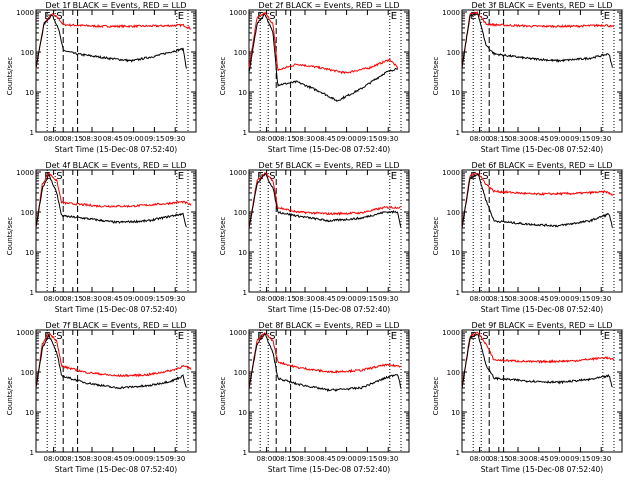 The width and height of the screenshot is (640, 480). Describe the element at coordinates (329, 5) in the screenshot. I see `panel-title: Det 2f BLACK = Events, RED = LLD` at that location.